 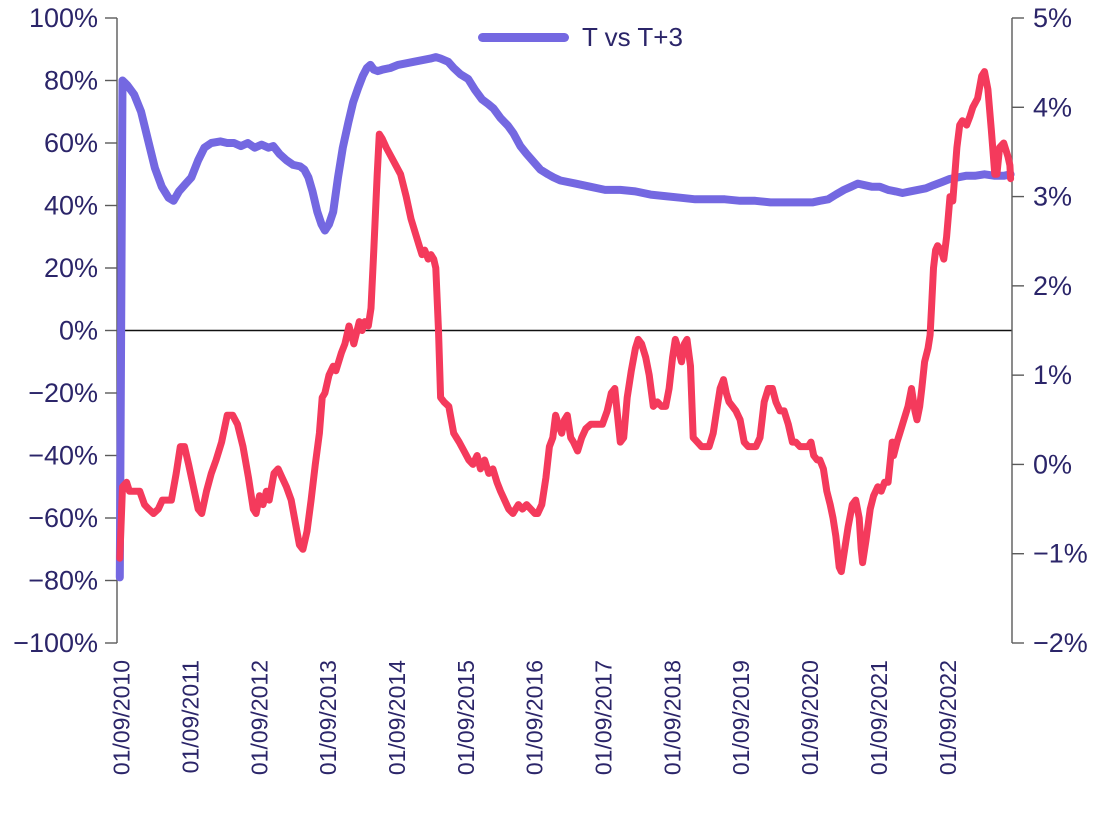 I want to click on left-axis-tick-label: 60%, so click(x=71, y=143).